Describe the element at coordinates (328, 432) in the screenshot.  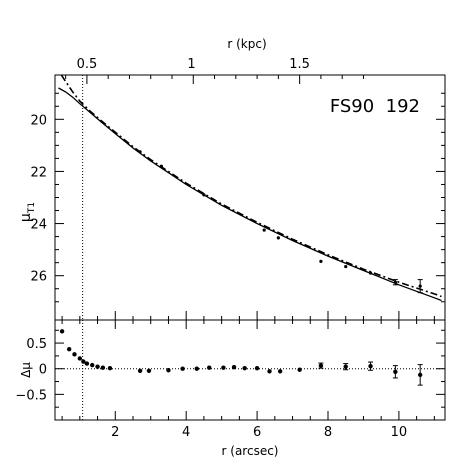
I see `lower-x-tick-label: 8` at that location.